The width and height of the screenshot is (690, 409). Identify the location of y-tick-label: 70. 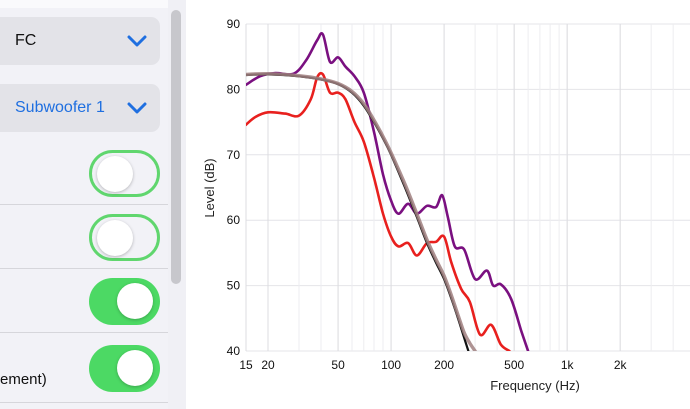
(234, 155).